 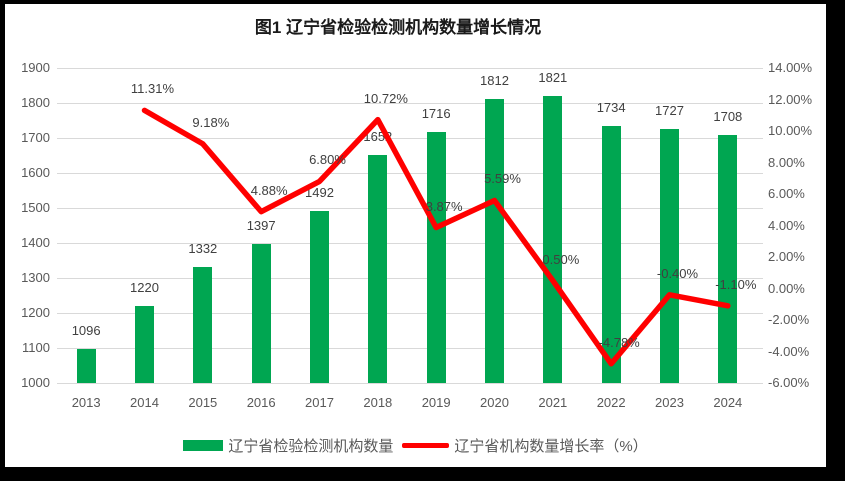 What do you see at coordinates (790, 67) in the screenshot?
I see `secondary-axis-tick-label: 14.00%` at bounding box center [790, 67].